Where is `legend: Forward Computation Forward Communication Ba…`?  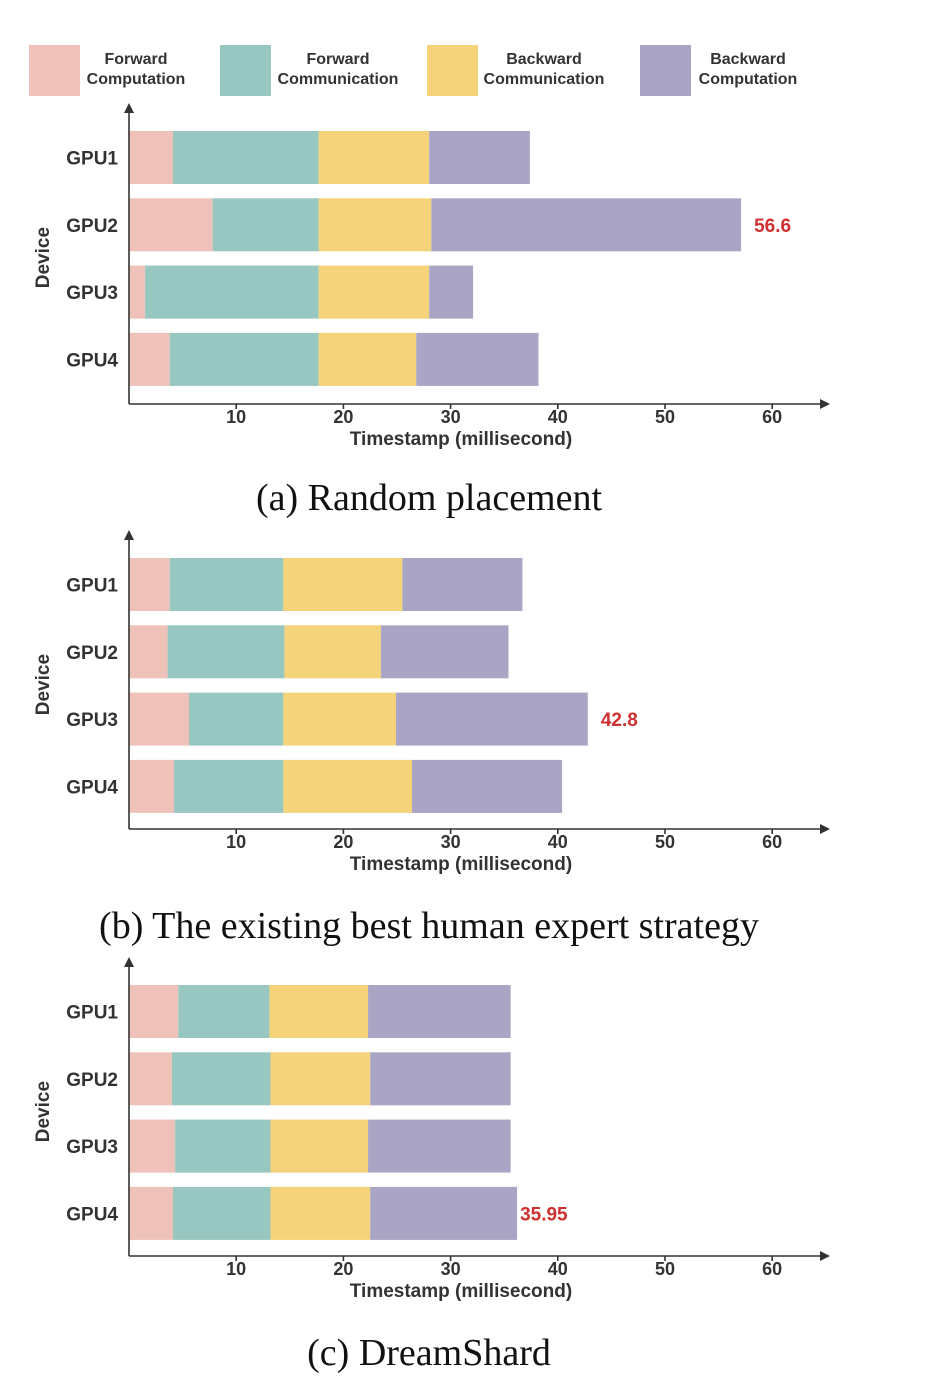 legend: Forward Computation Forward Communication Ba… is located at coordinates (413, 70).